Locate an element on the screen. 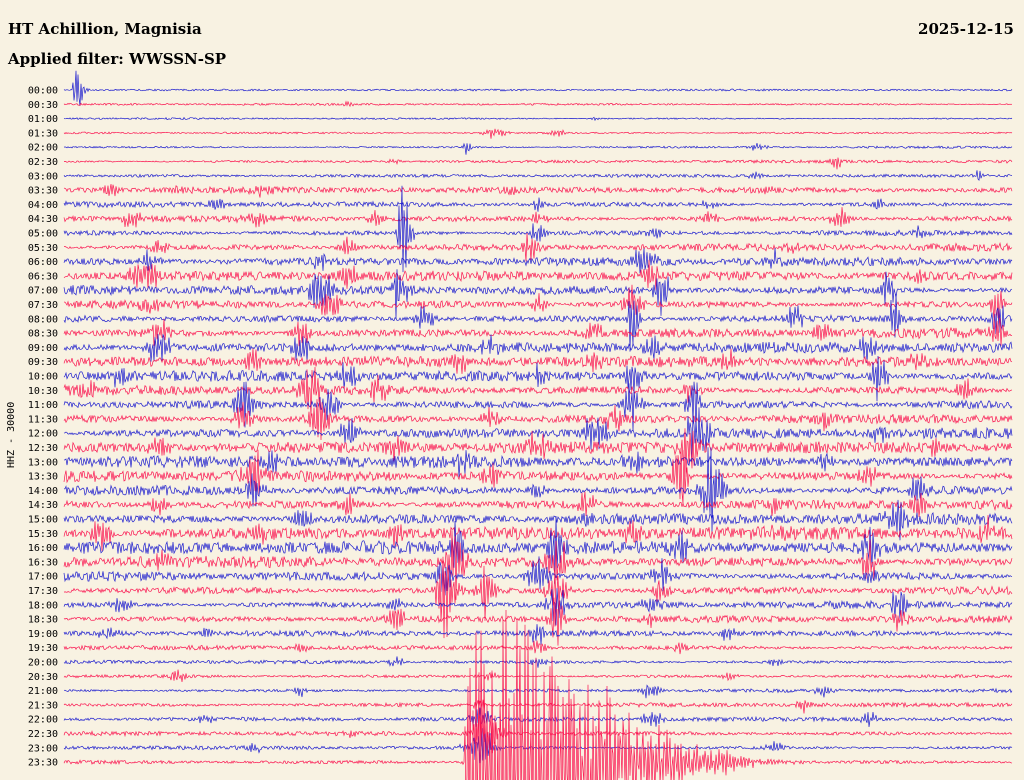 The width and height of the screenshot is (1024, 780). time-label-0200: 02:00 is located at coordinates (43, 148).